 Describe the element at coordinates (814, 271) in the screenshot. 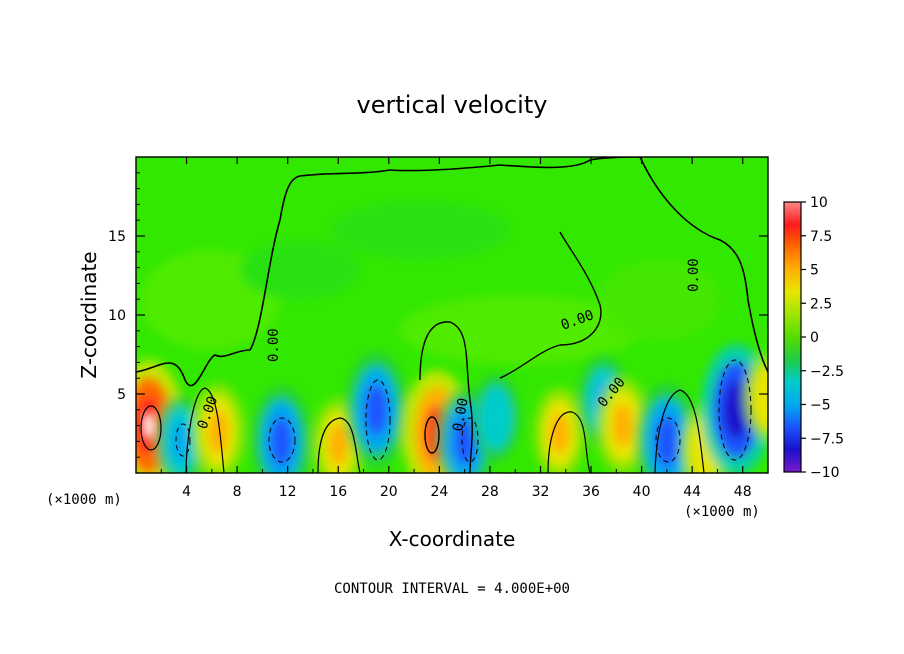

I see `colorbar-tick-label: 5` at that location.